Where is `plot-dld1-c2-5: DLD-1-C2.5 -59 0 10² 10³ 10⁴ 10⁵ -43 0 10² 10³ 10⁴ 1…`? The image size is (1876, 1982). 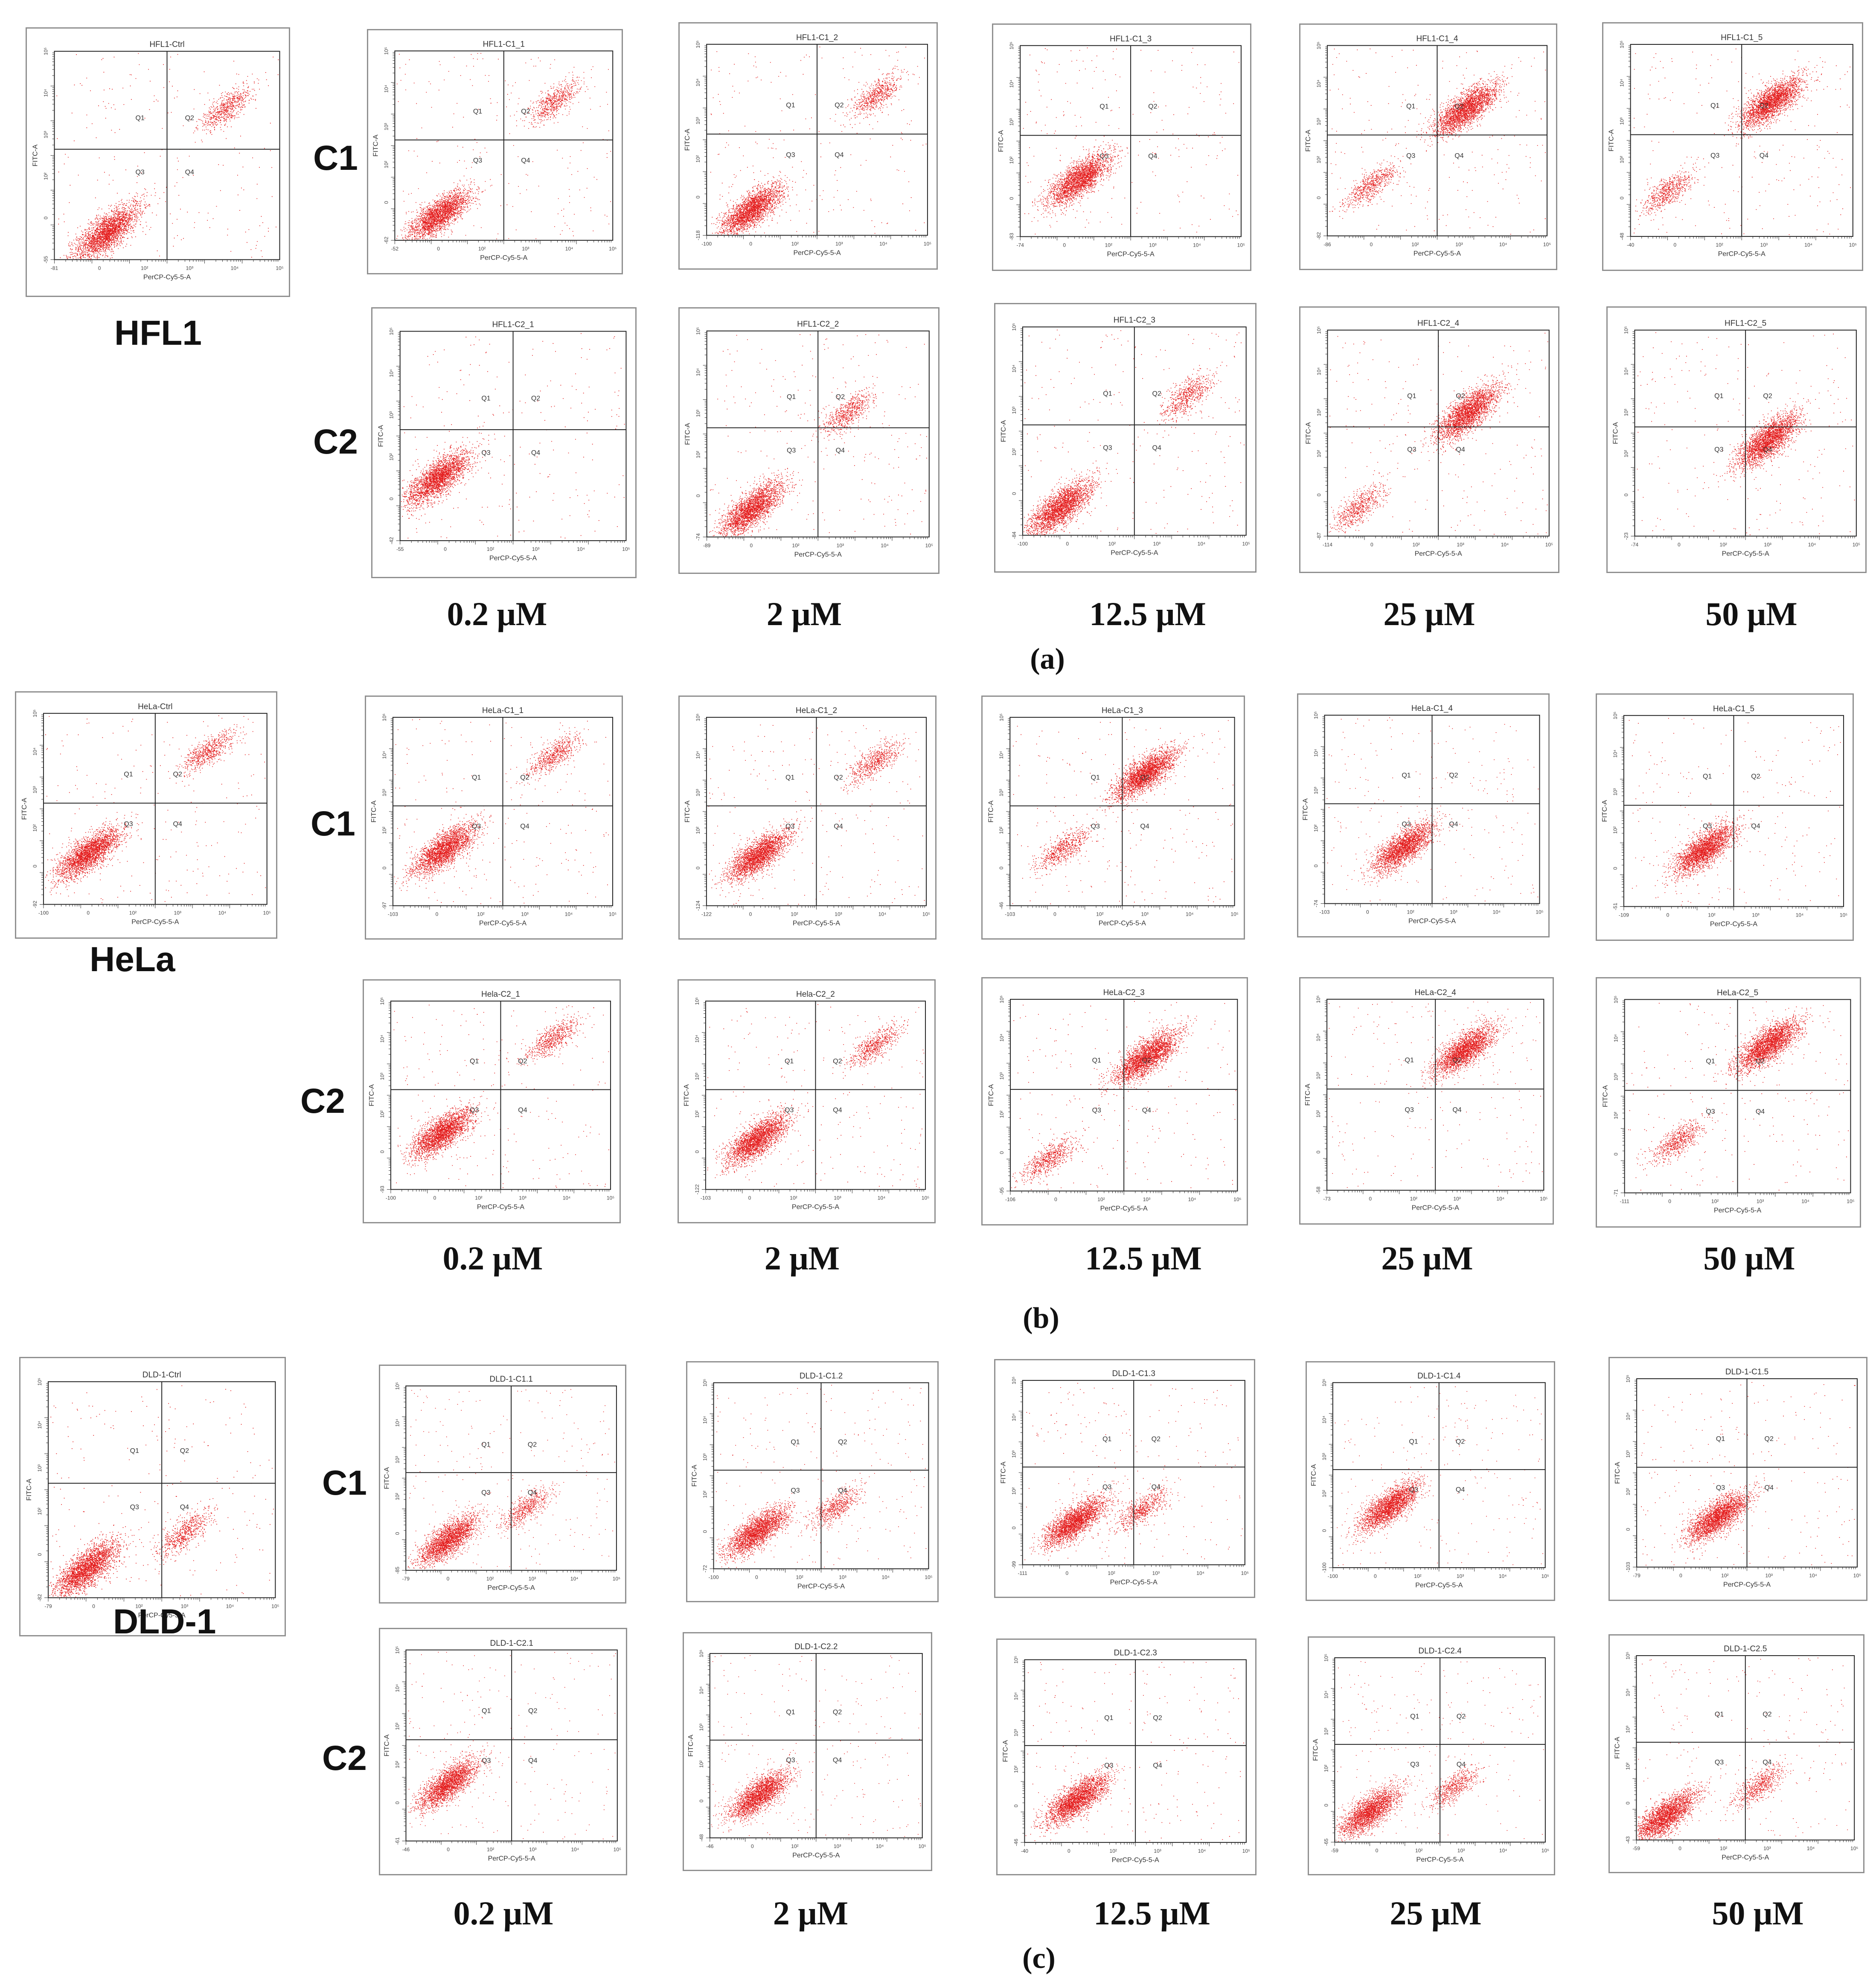
plot-dld1-c2-5: DLD-1-C2.5 -59 0 10² 10³ 10⁴ 10⁵ -43 0 10² 10³ 10⁴ 1… is located at coordinates (1736, 1754).